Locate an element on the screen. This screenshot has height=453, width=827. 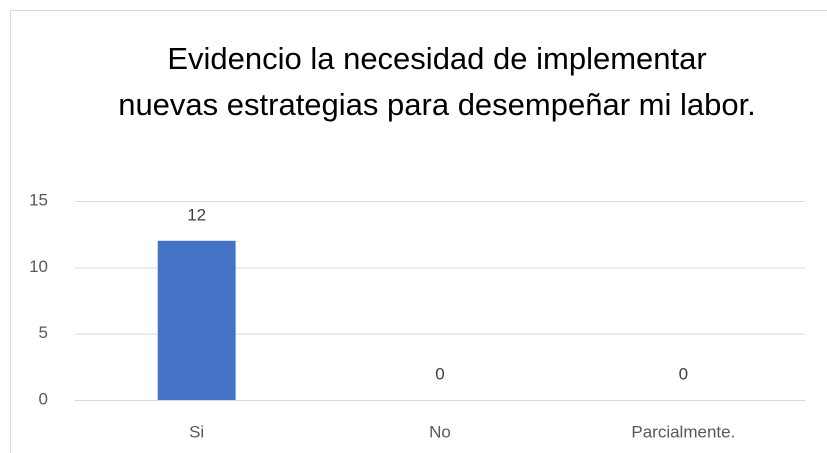
x-tick-label: Parcialmente. is located at coordinates (683, 431).